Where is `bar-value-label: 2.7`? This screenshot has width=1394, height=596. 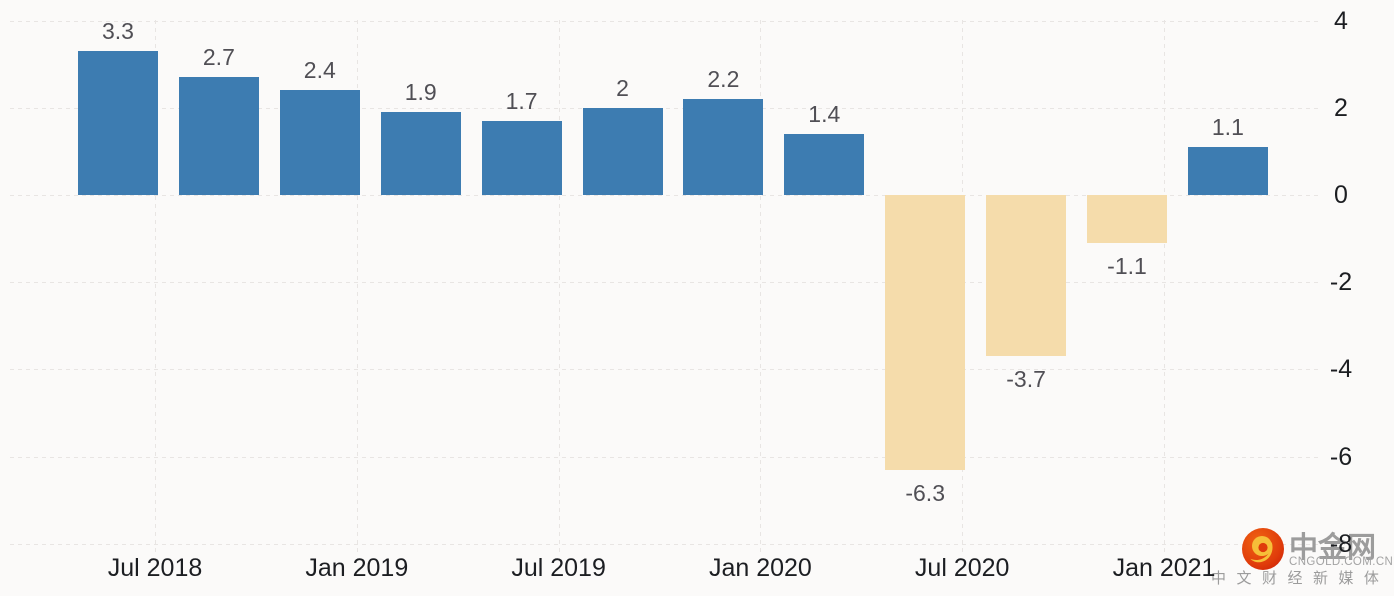
bar-value-label: 2.7 is located at coordinates (218, 57).